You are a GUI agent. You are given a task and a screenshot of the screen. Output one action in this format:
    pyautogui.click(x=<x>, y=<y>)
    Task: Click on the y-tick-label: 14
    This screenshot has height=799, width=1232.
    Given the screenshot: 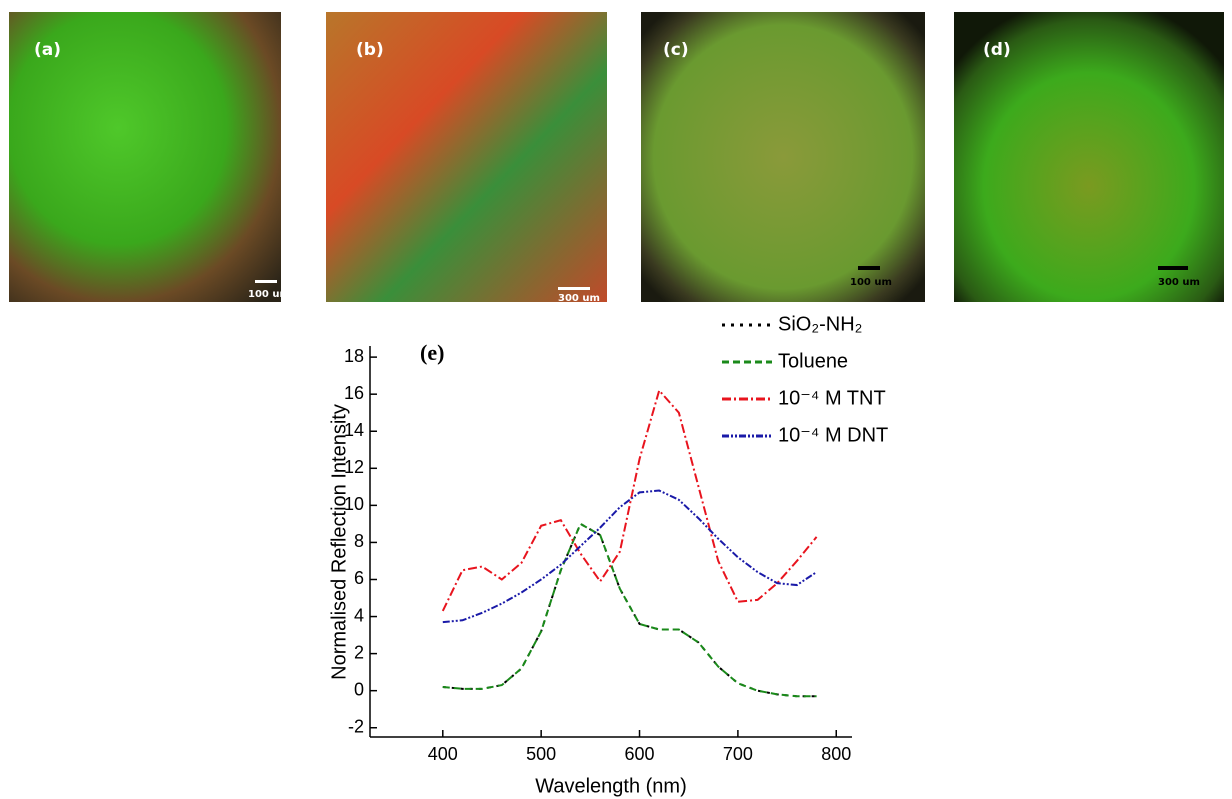 What is the action you would take?
    pyautogui.click(x=354, y=430)
    